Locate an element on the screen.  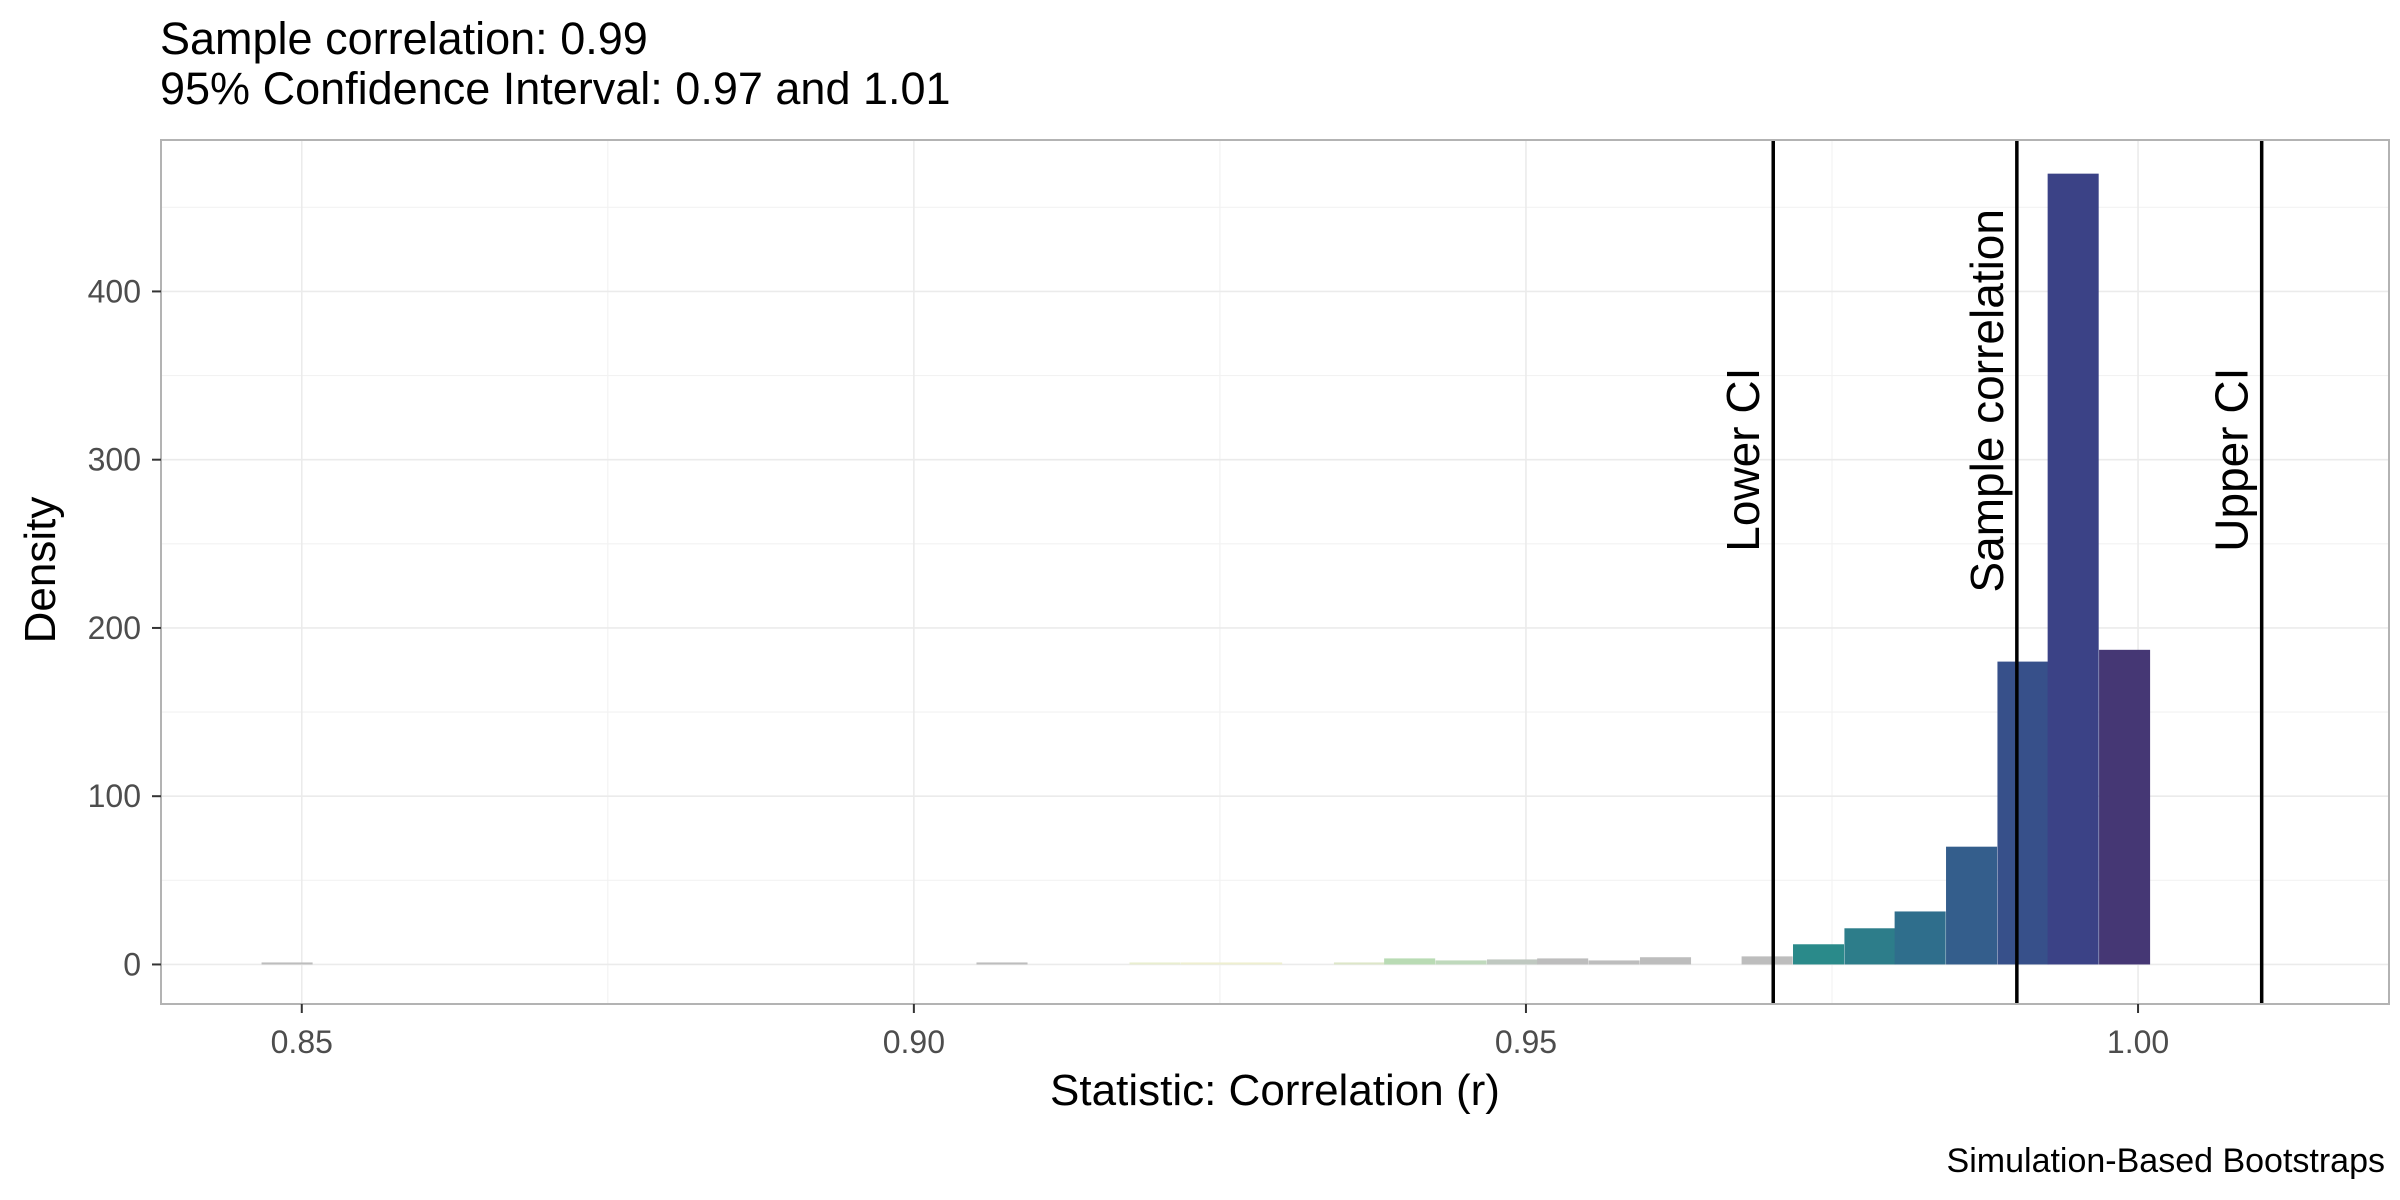
y-tick-label: 100 is located at coordinates (114, 796).